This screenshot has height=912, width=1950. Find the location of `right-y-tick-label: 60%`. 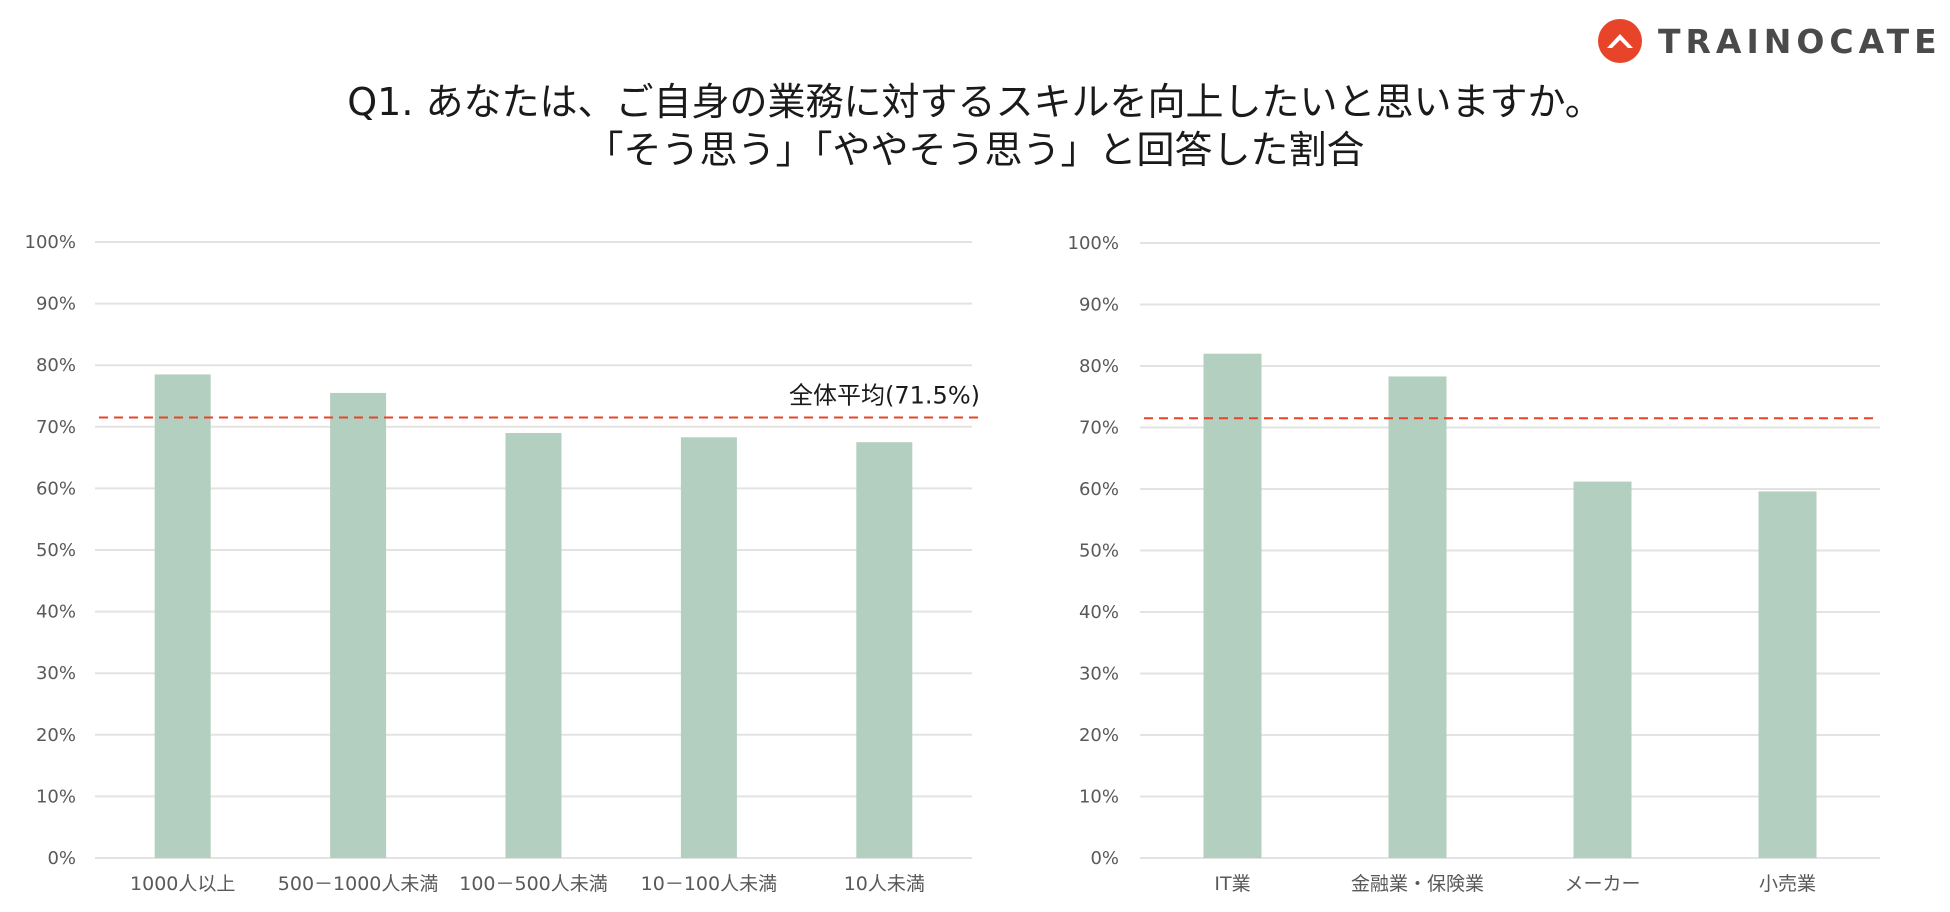

right-y-tick-label: 60% is located at coordinates (1099, 489).